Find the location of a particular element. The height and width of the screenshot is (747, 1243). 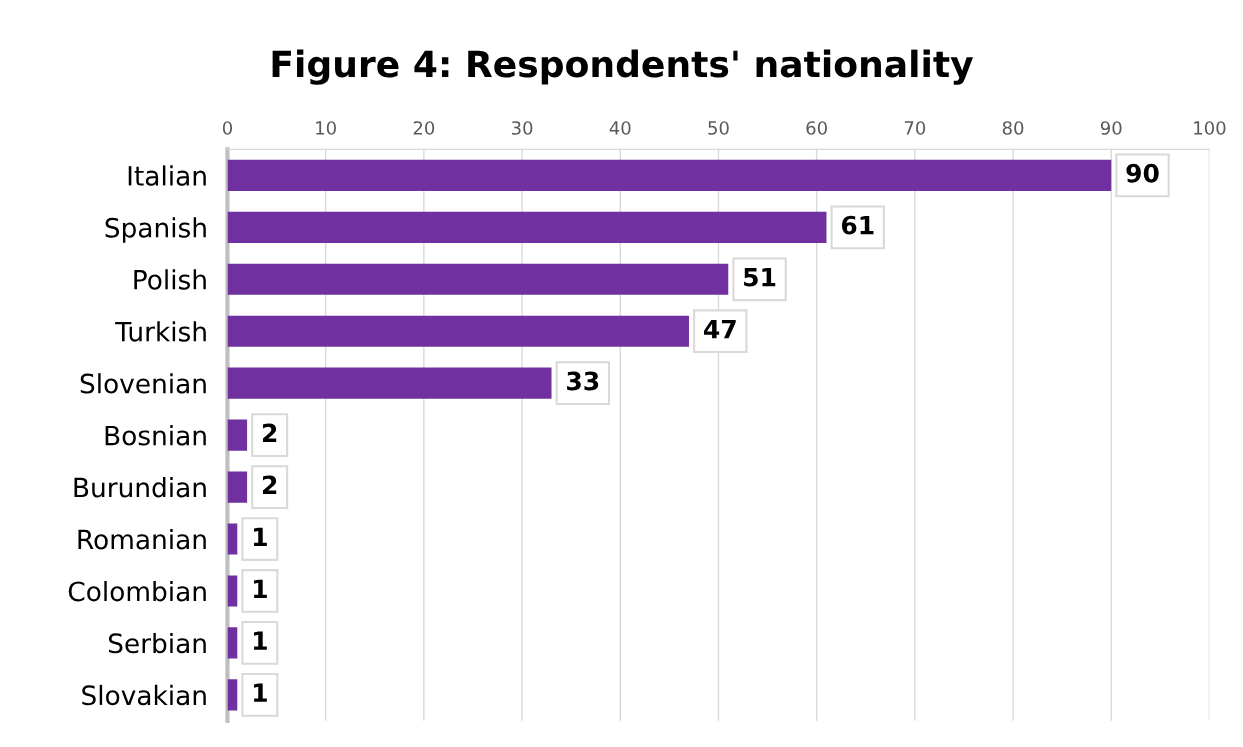

x-tick-label: 40 is located at coordinates (620, 128).